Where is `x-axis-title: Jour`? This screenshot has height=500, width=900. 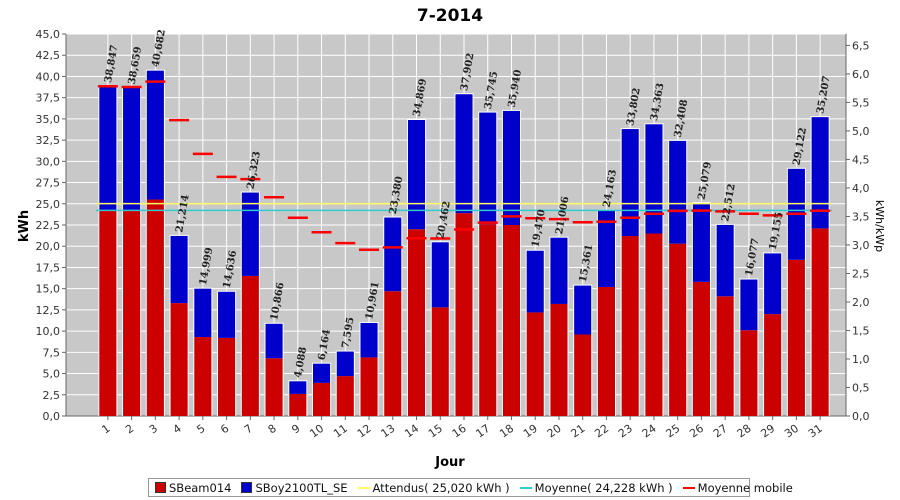
x-axis-title: Jour is located at coordinates (449, 462).